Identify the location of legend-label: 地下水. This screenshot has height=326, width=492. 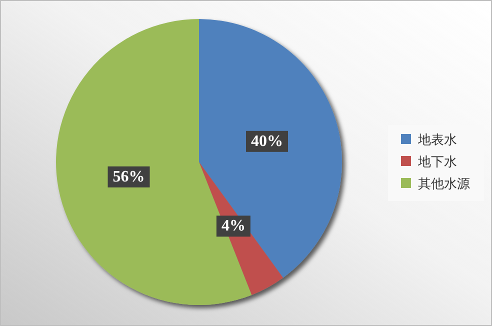
(437, 162).